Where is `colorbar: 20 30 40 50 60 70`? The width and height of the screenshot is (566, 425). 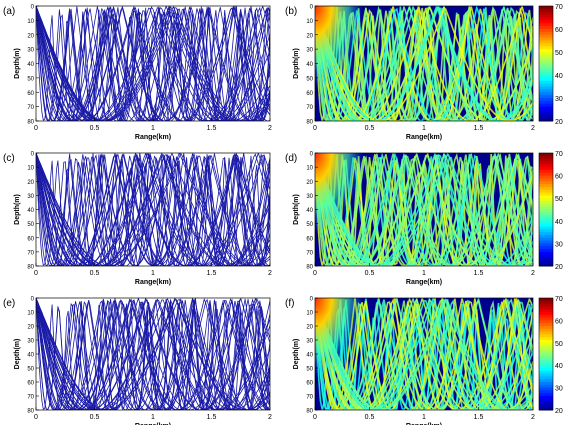 colorbar: 20 30 40 50 60 70 is located at coordinates (550, 65).